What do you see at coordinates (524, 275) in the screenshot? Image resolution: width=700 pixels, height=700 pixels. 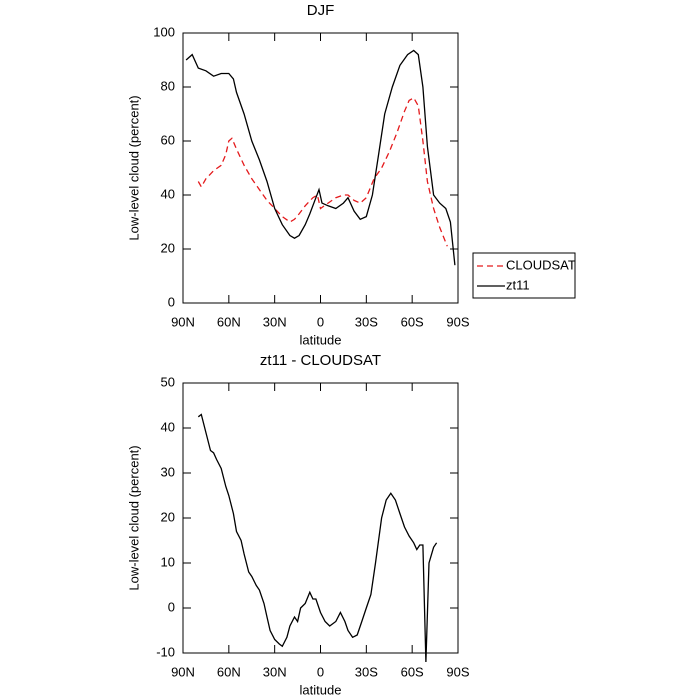 I see `legend-box` at bounding box center [524, 275].